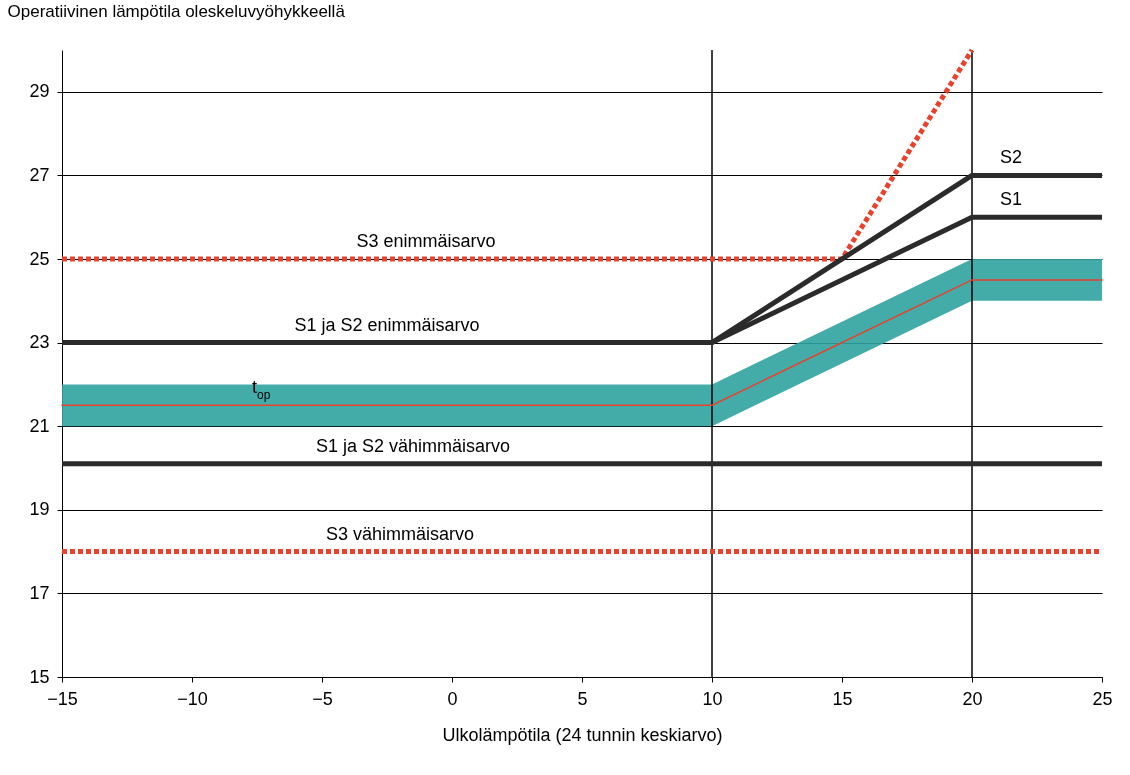  I want to click on x-tick-label: −15, so click(62, 698).